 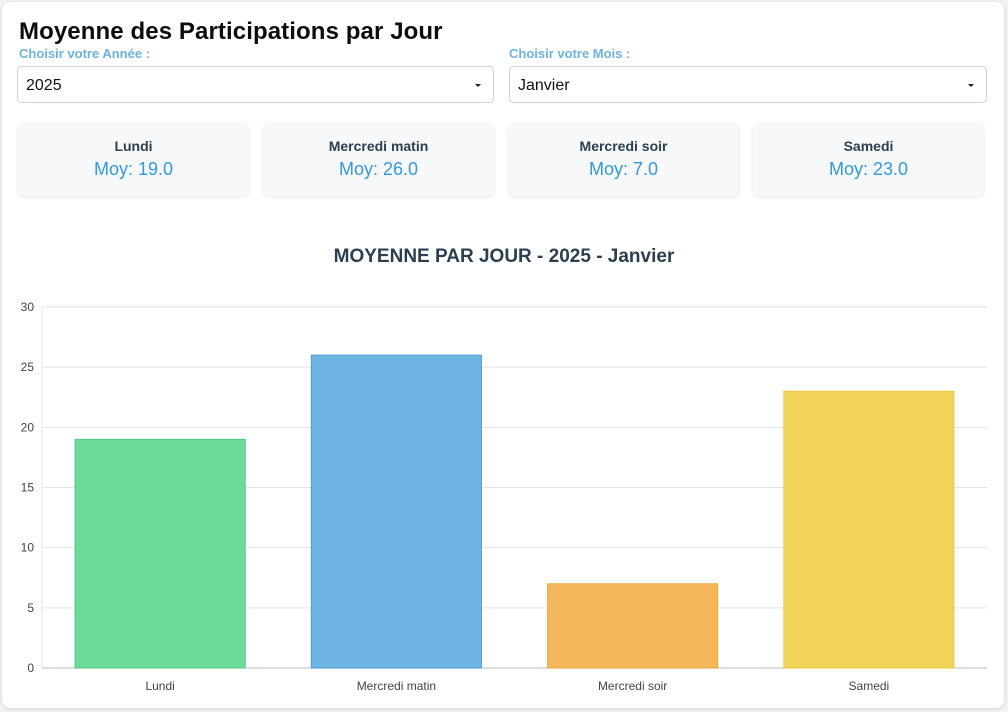 What do you see at coordinates (133, 169) in the screenshot?
I see `stat-card-value: Moy: 19.0` at bounding box center [133, 169].